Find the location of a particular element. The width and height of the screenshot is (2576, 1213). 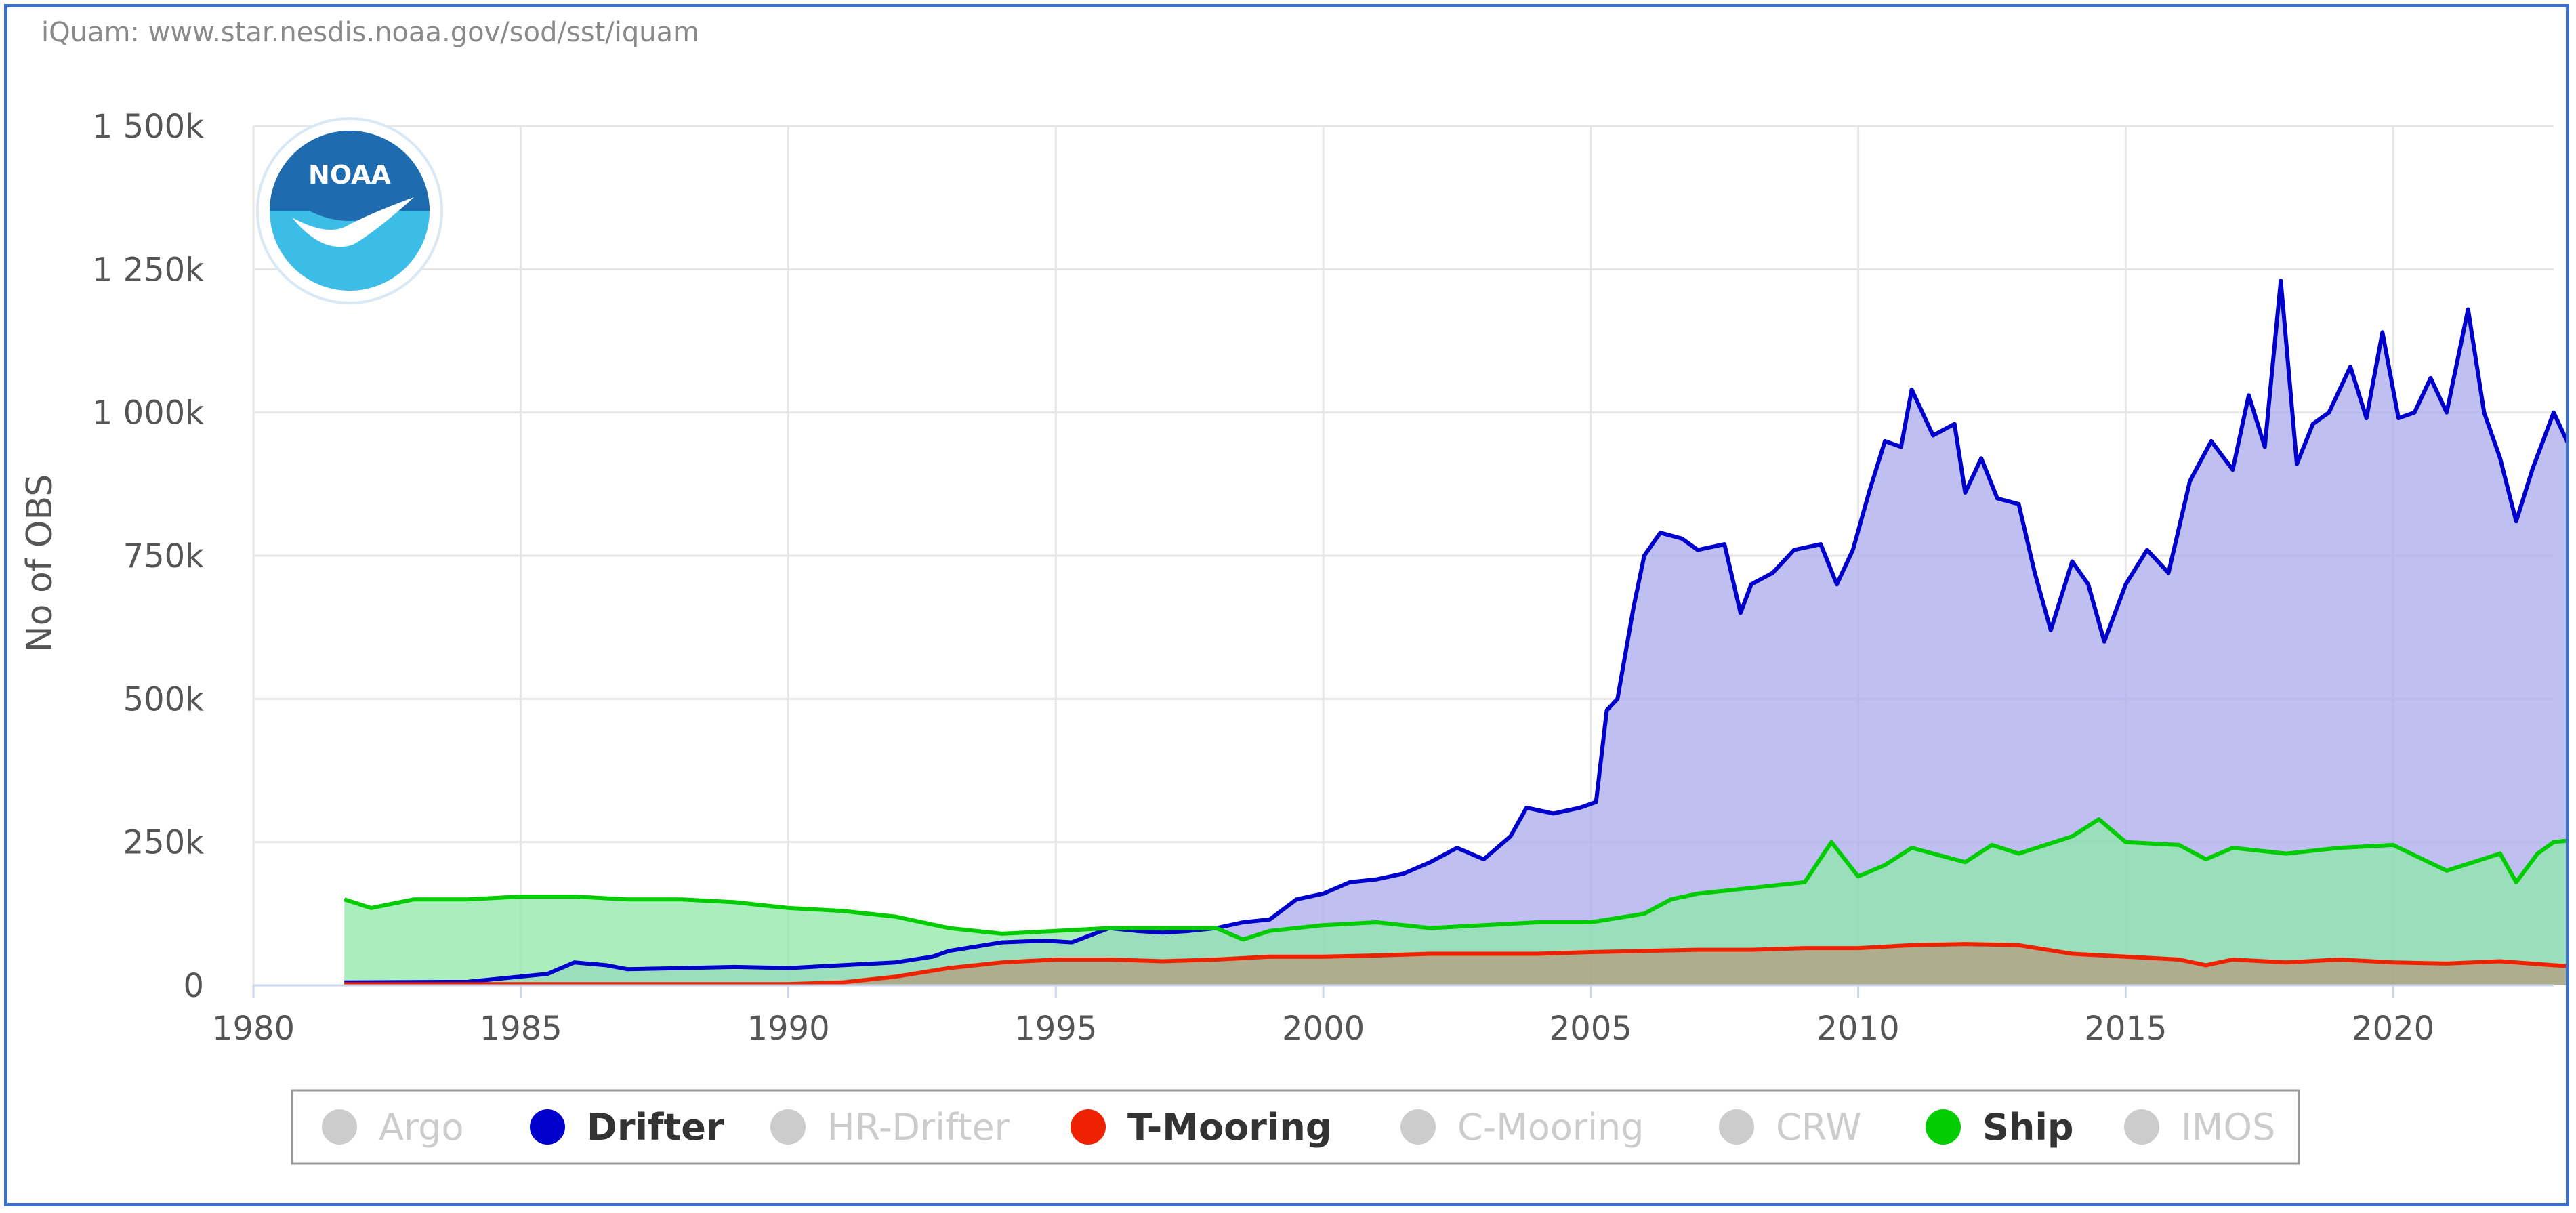

x-tick-label: 1995 is located at coordinates (1055, 1029).